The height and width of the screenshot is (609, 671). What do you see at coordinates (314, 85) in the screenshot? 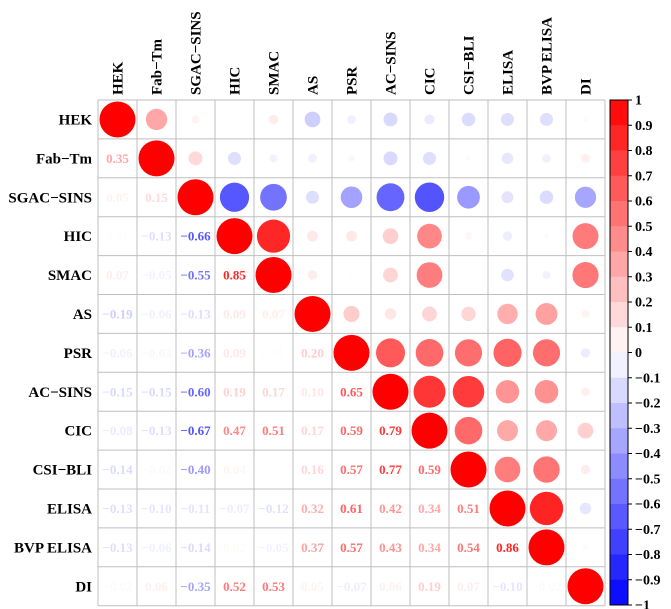
I see `col-label-5: AS` at bounding box center [314, 85].